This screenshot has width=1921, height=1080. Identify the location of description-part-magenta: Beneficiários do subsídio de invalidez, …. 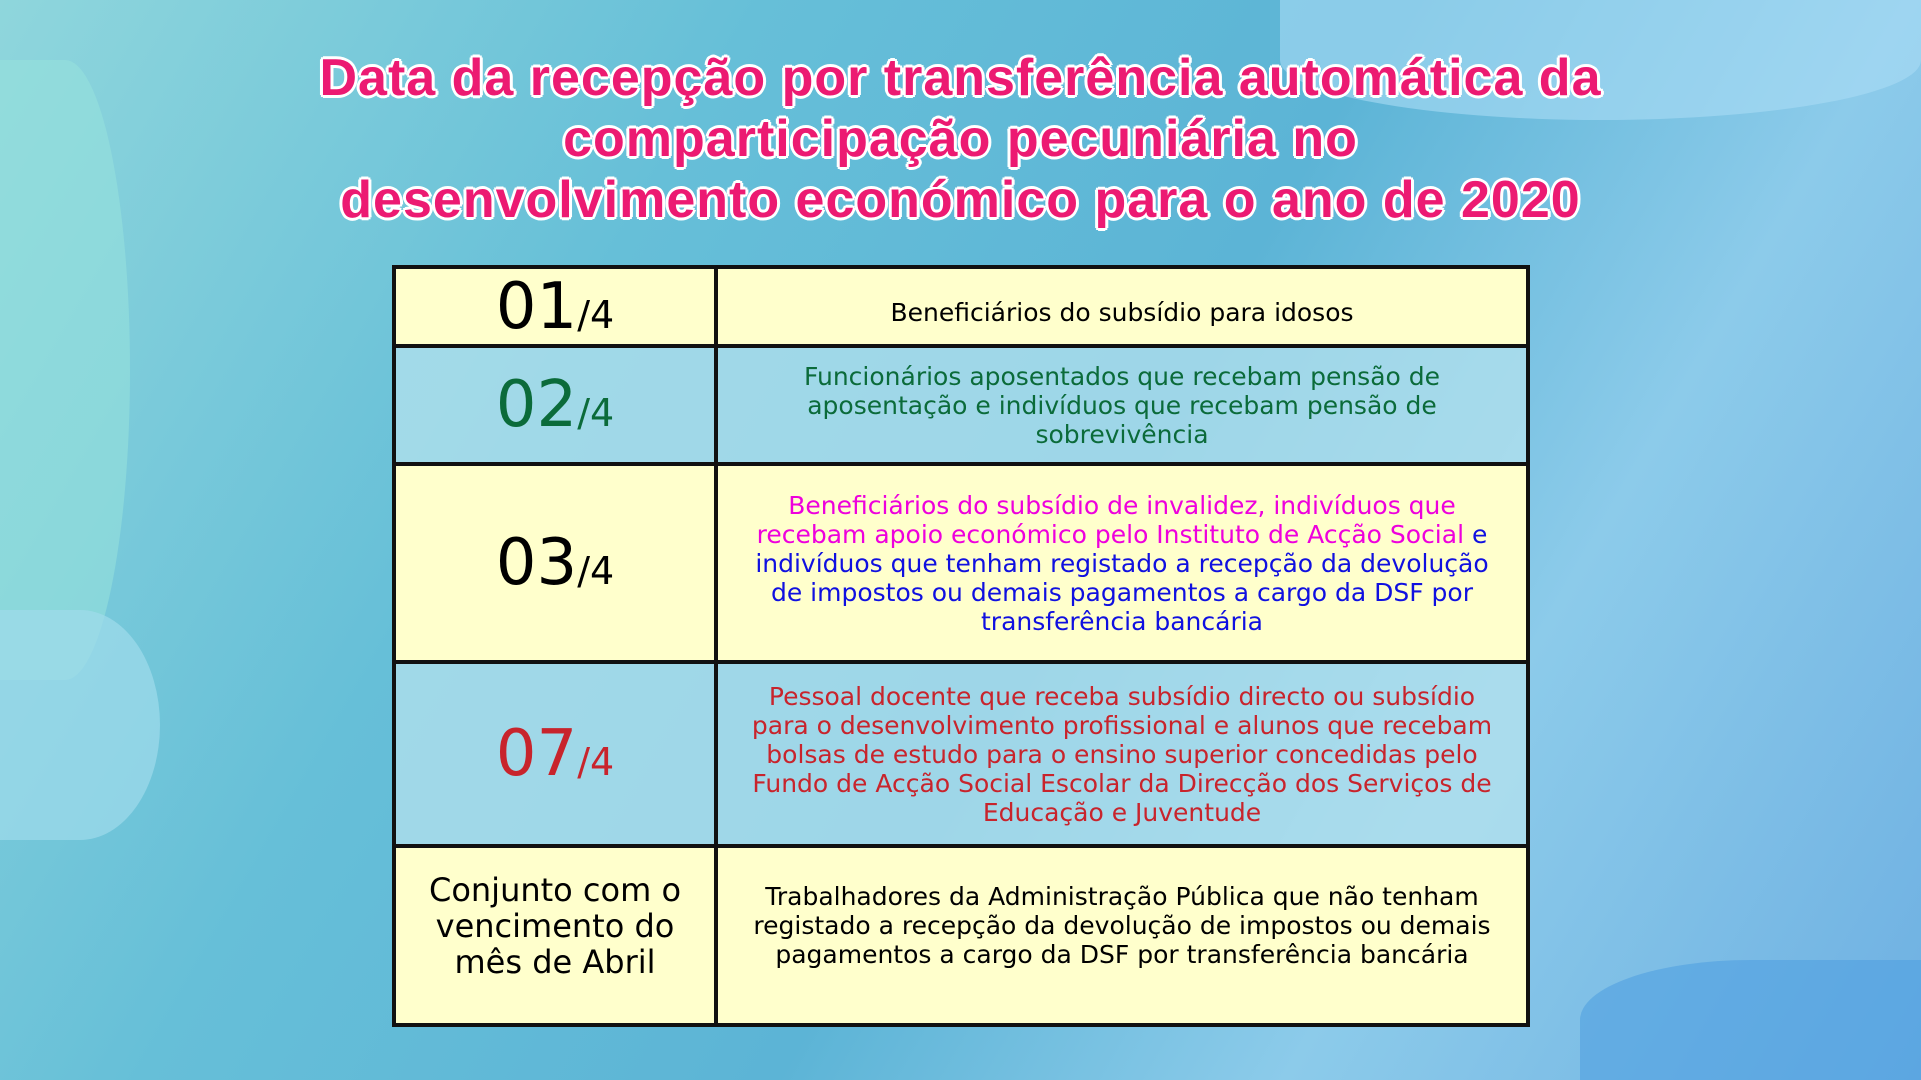
(1110, 519).